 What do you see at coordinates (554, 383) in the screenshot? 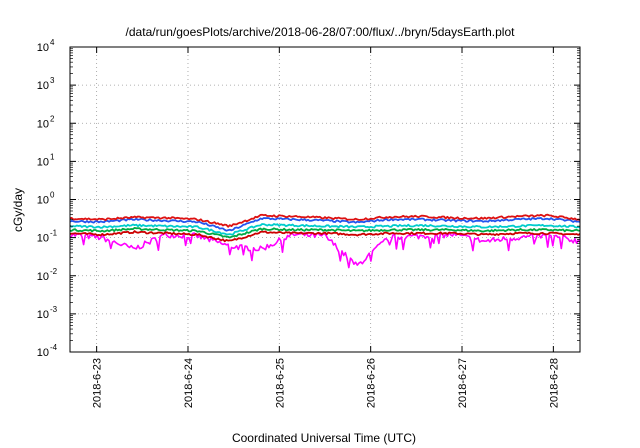
I see `x-tick-label: 2018-6-28` at bounding box center [554, 383].